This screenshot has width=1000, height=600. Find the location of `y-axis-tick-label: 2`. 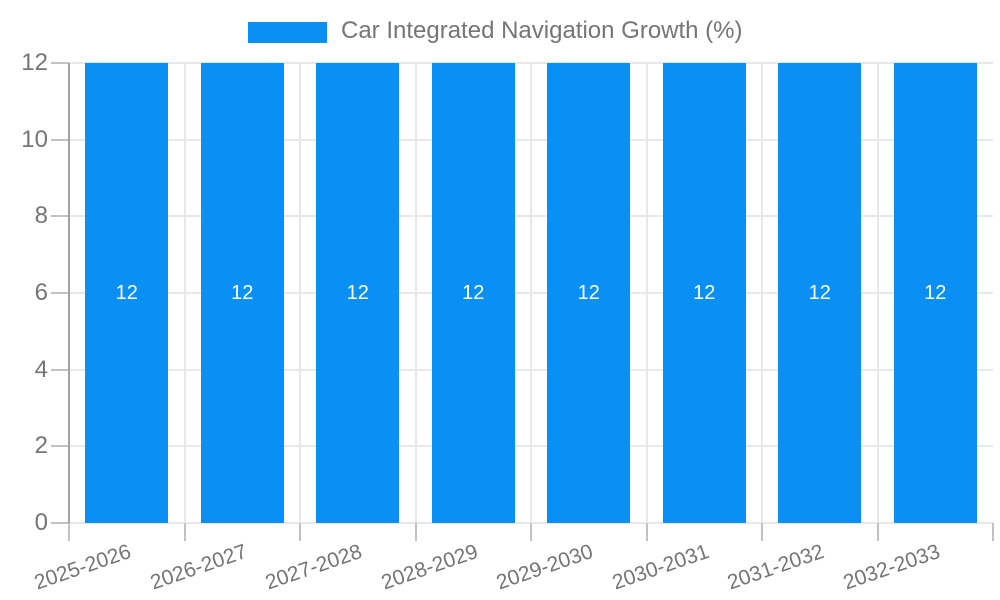

y-axis-tick-label: 2 is located at coordinates (41, 446).